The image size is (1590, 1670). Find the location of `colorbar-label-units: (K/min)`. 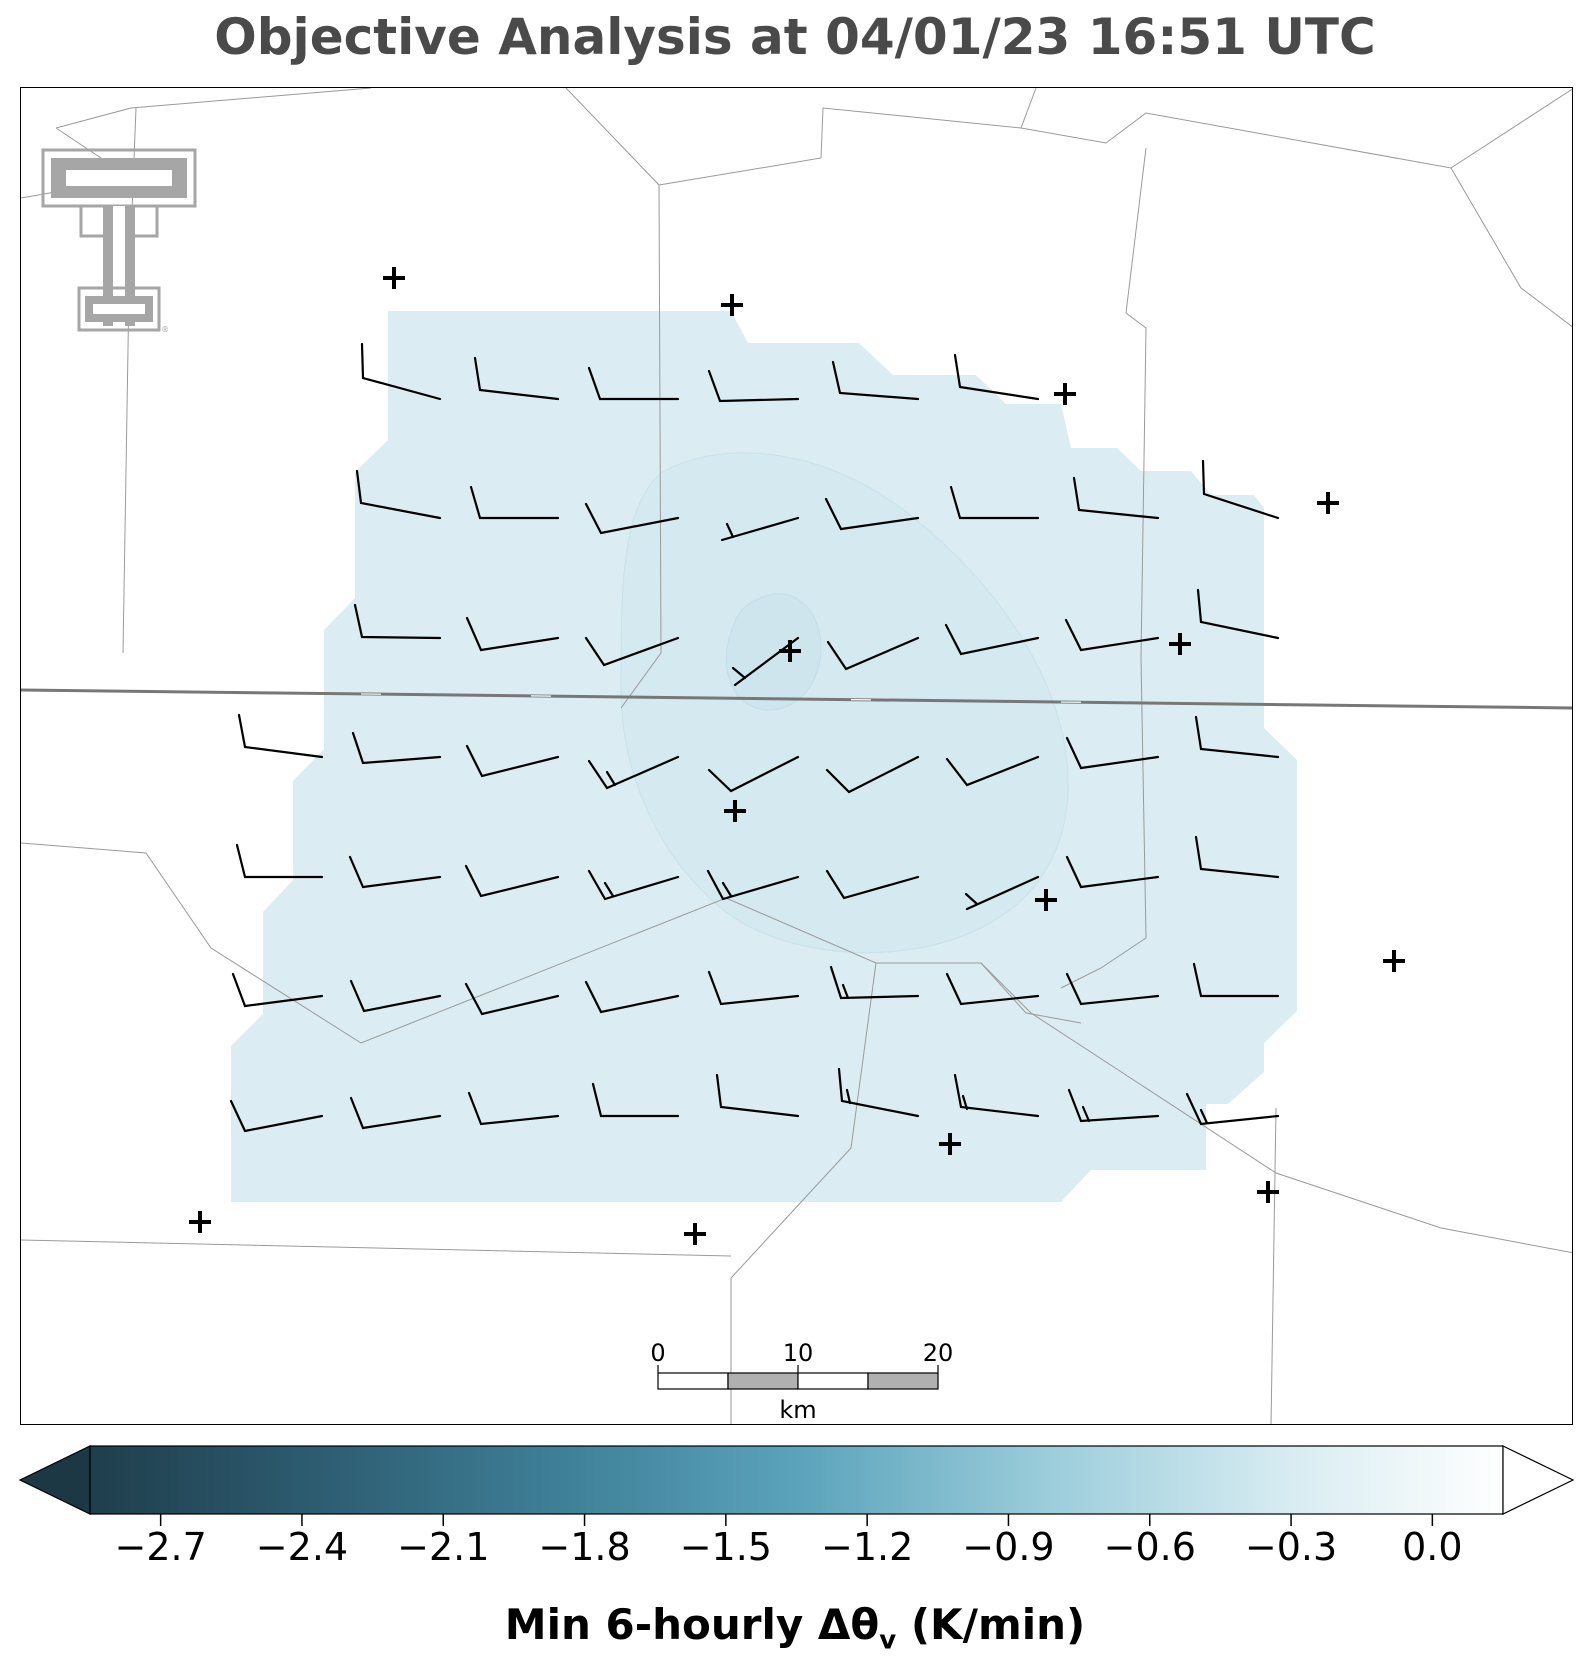

colorbar-label-units: (K/min) is located at coordinates (991, 1624).